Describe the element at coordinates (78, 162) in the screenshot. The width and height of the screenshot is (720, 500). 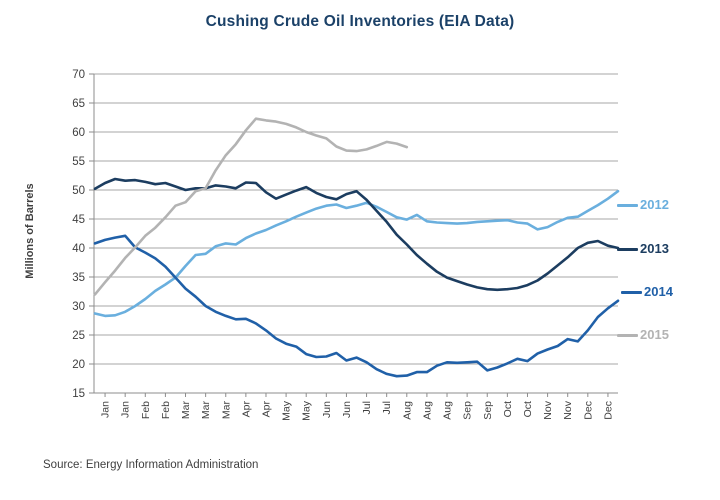
I see `y-axis-label: 55` at that location.